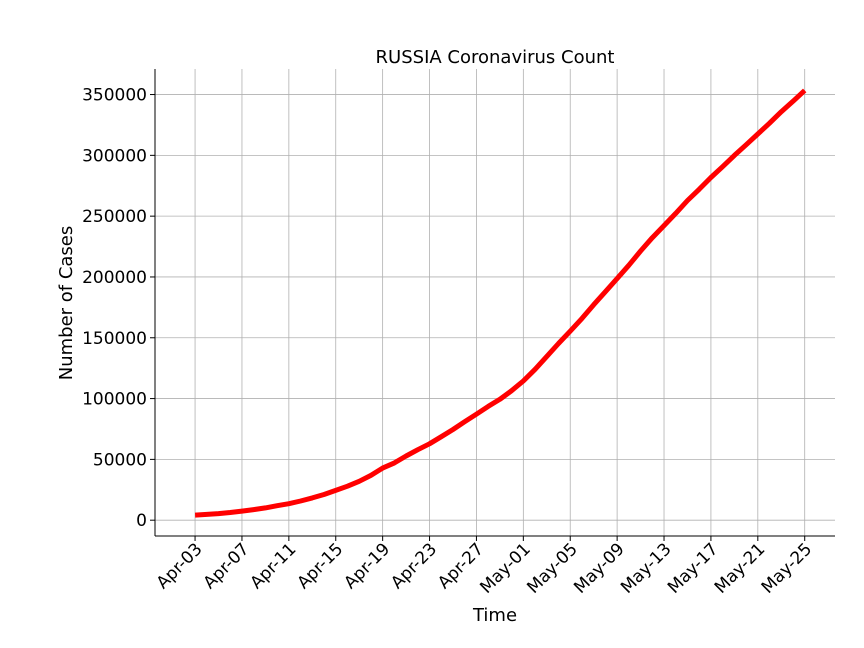  What do you see at coordinates (120, 460) in the screenshot?
I see `y-tick-label: 50000` at bounding box center [120, 460].